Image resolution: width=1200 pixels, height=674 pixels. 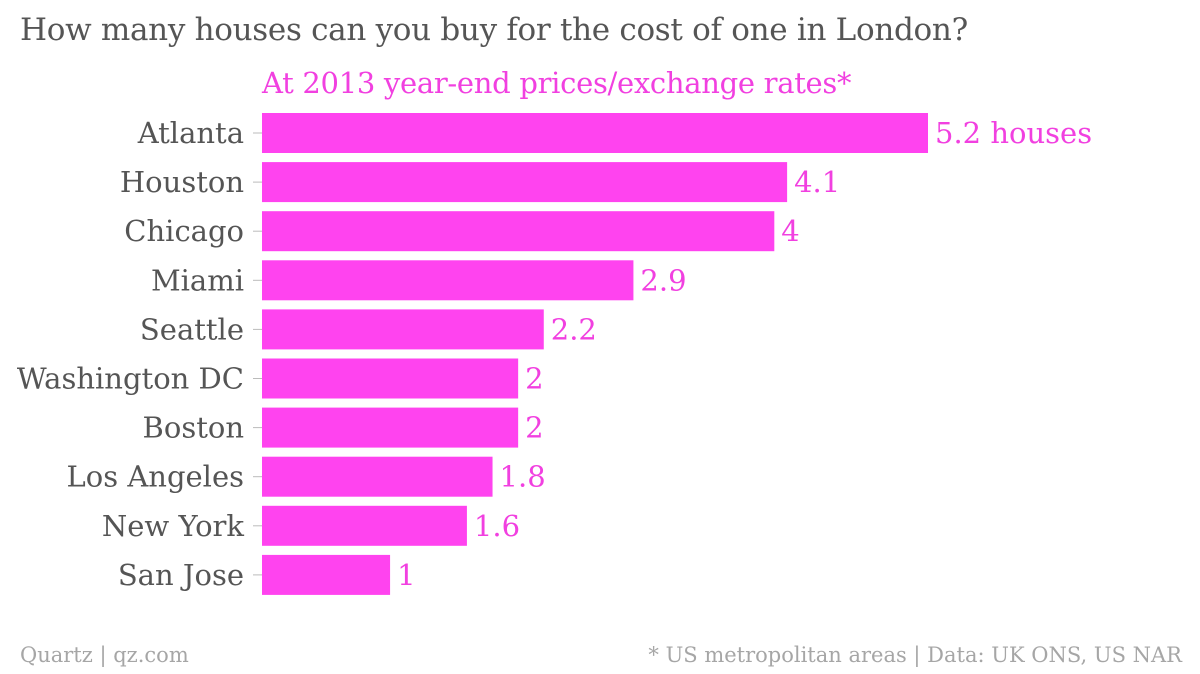 I want to click on category-label: Houston, so click(x=182, y=182).